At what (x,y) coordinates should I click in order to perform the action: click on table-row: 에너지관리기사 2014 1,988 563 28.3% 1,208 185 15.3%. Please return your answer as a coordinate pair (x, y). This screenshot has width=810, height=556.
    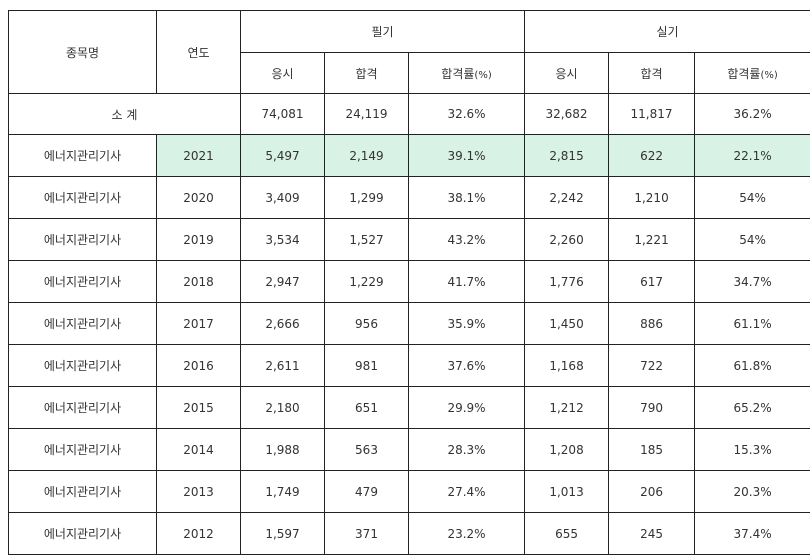
    Looking at the image, I should click on (409, 449).